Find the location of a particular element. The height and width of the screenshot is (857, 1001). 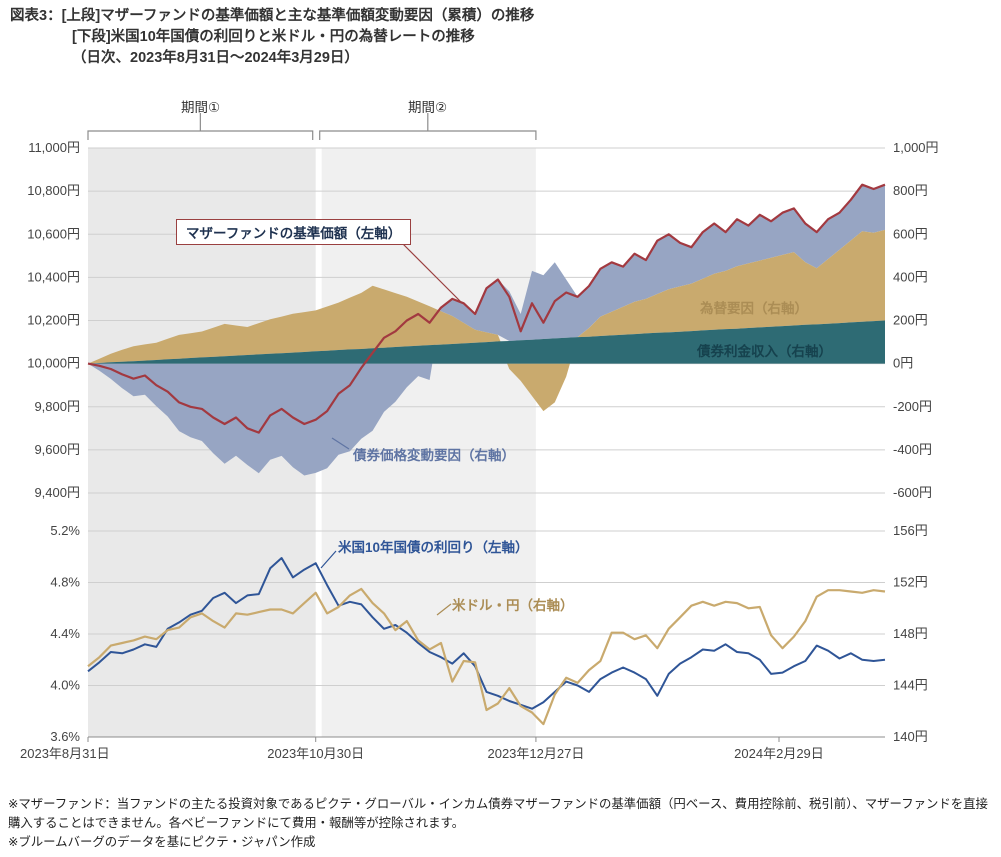

usdjpy-annotation: 米ドル・円（右軸） is located at coordinates (513, 605).